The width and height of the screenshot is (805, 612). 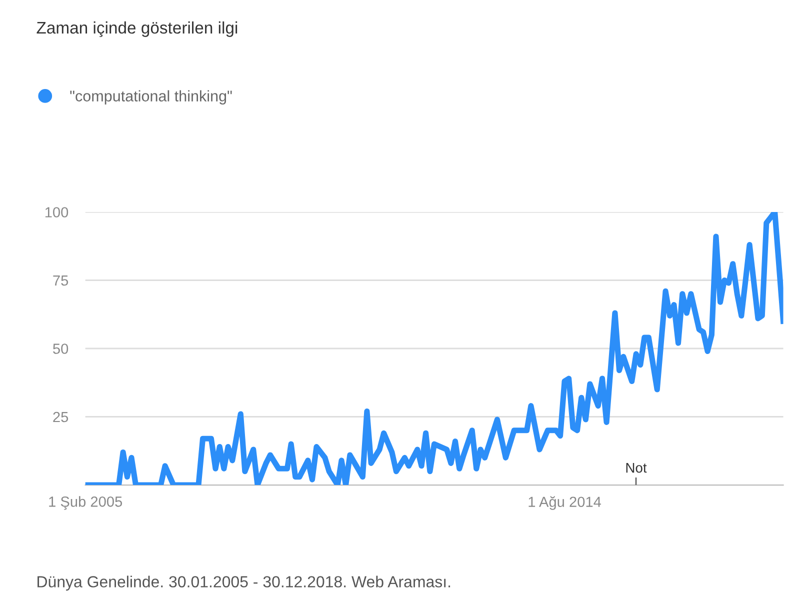 I want to click on chart-title: Zaman içinde gösterilen ilgi, so click(x=137, y=29).